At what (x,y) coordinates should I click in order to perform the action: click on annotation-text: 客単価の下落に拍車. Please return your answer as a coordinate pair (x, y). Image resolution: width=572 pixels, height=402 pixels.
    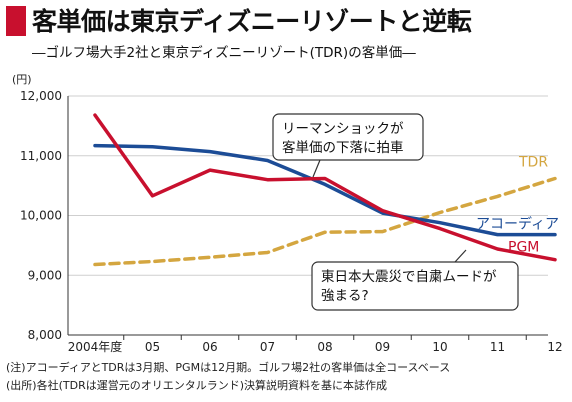
    Looking at the image, I should click on (343, 147).